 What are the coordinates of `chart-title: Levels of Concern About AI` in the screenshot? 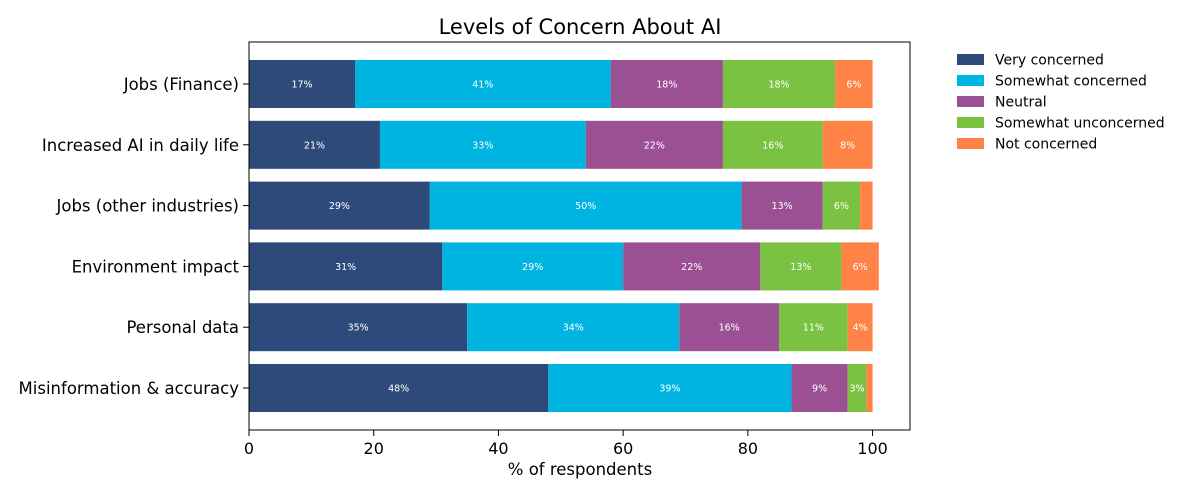 It's located at (580, 27).